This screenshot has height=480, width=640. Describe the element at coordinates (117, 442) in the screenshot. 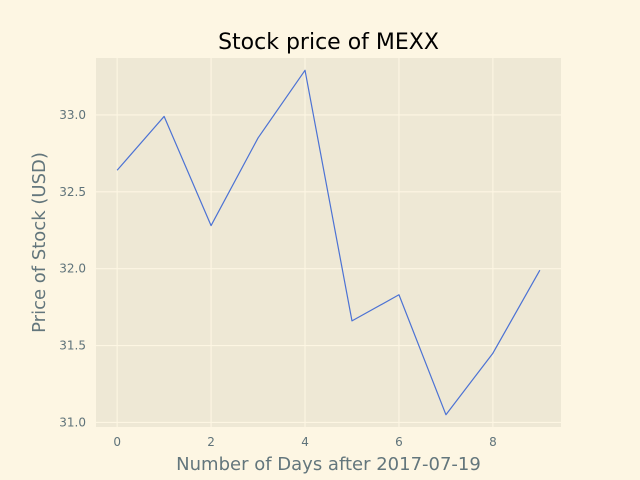

I see `x-tick-label: 0` at that location.